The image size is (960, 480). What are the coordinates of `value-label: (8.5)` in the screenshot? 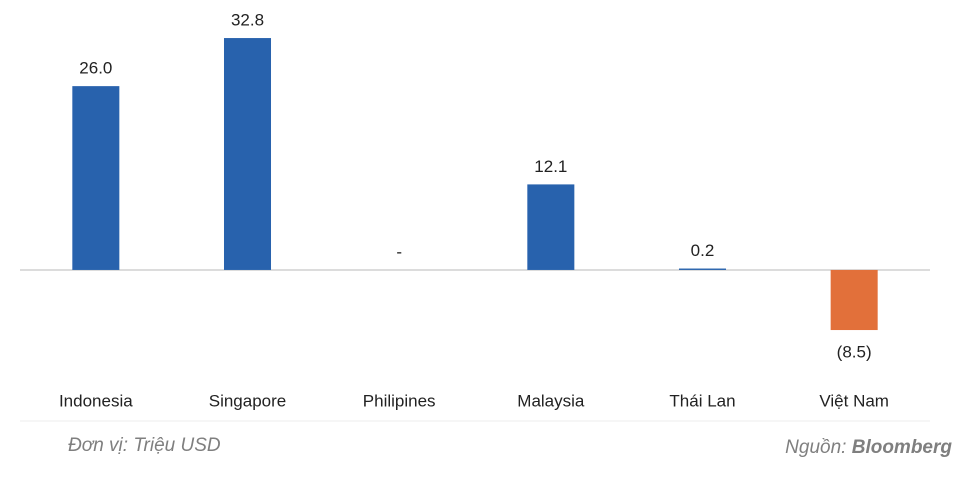 It's located at (854, 352).